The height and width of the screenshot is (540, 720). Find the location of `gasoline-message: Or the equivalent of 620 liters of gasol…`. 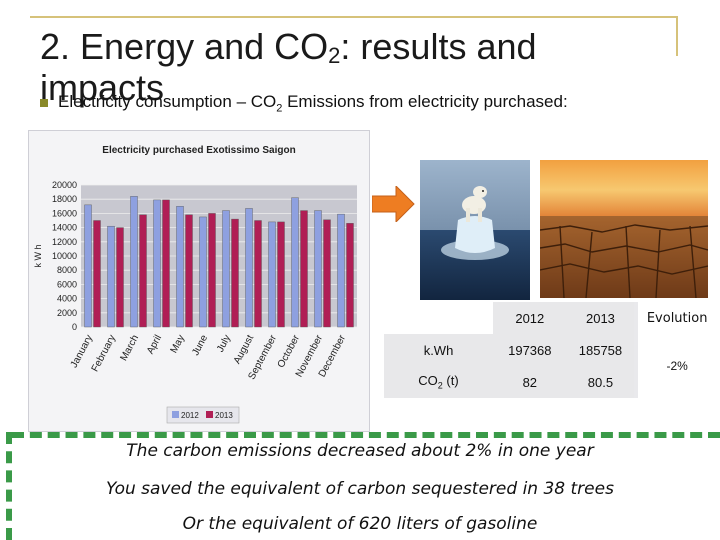

gasoline-message: Or the equivalent of 620 liters of gasol… is located at coordinates (360, 524).